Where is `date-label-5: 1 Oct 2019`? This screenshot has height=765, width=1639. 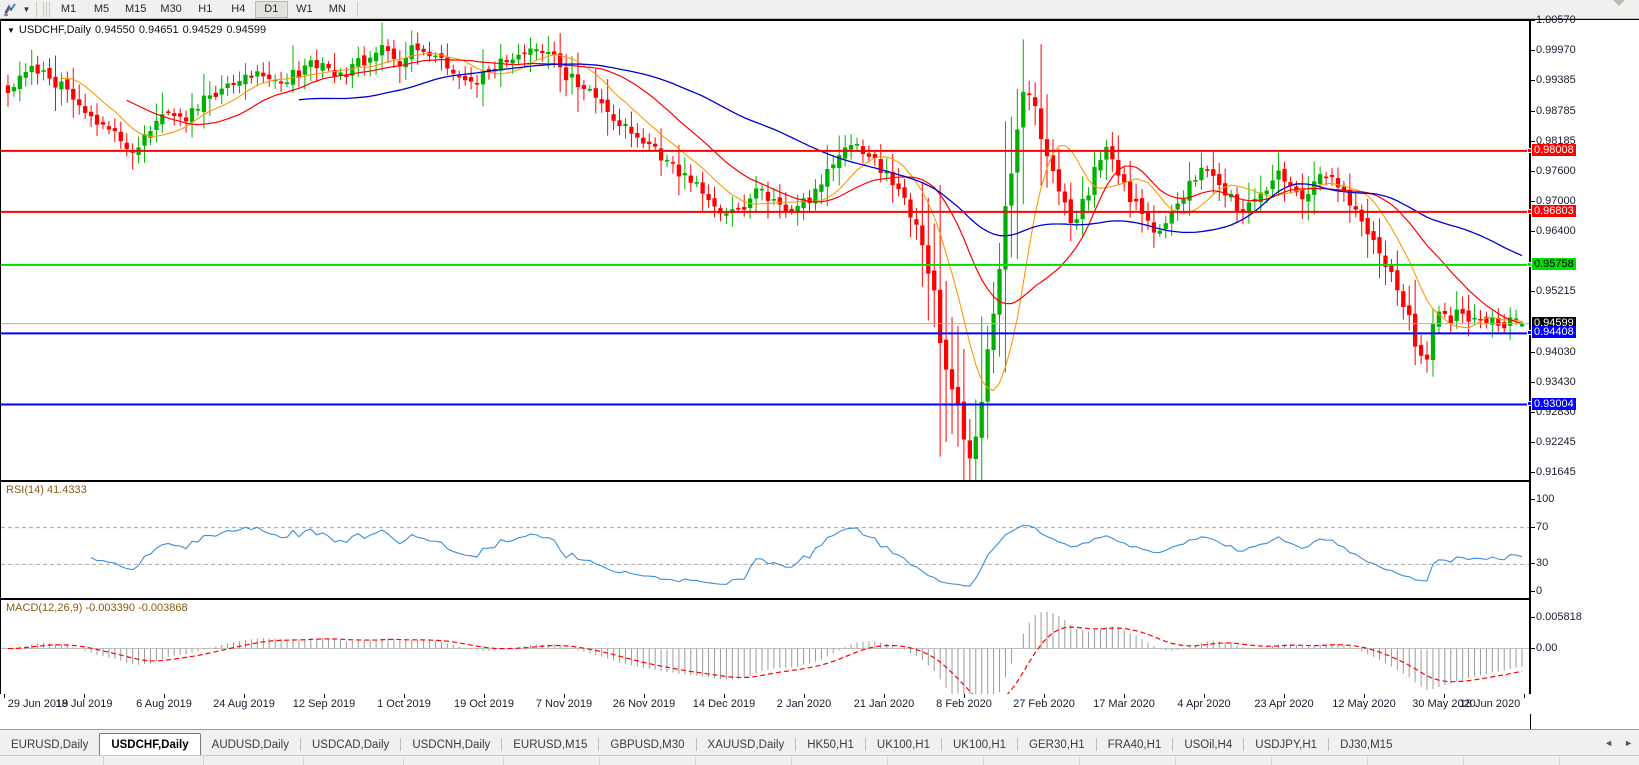 date-label-5: 1 Oct 2019 is located at coordinates (404, 704).